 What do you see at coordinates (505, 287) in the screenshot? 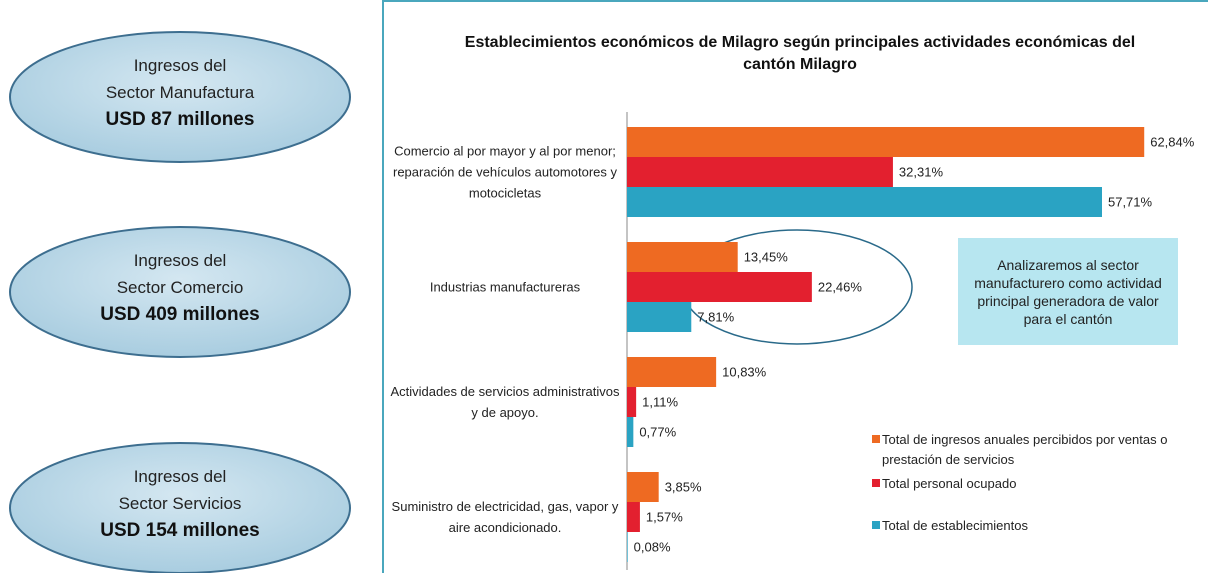
I see `category-label: Industrias manufactureras` at bounding box center [505, 287].